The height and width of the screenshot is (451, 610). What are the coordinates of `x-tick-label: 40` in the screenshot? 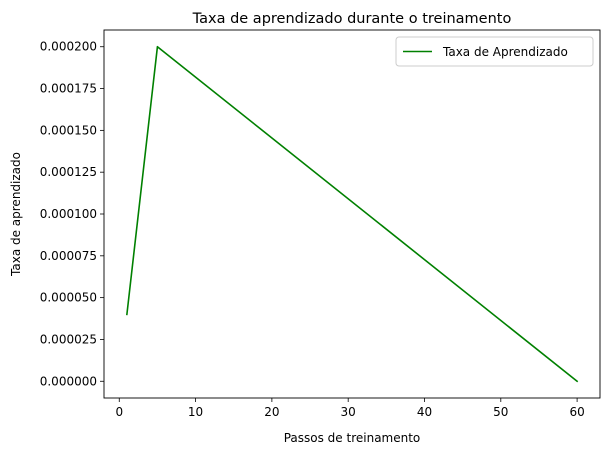 It's located at (424, 412).